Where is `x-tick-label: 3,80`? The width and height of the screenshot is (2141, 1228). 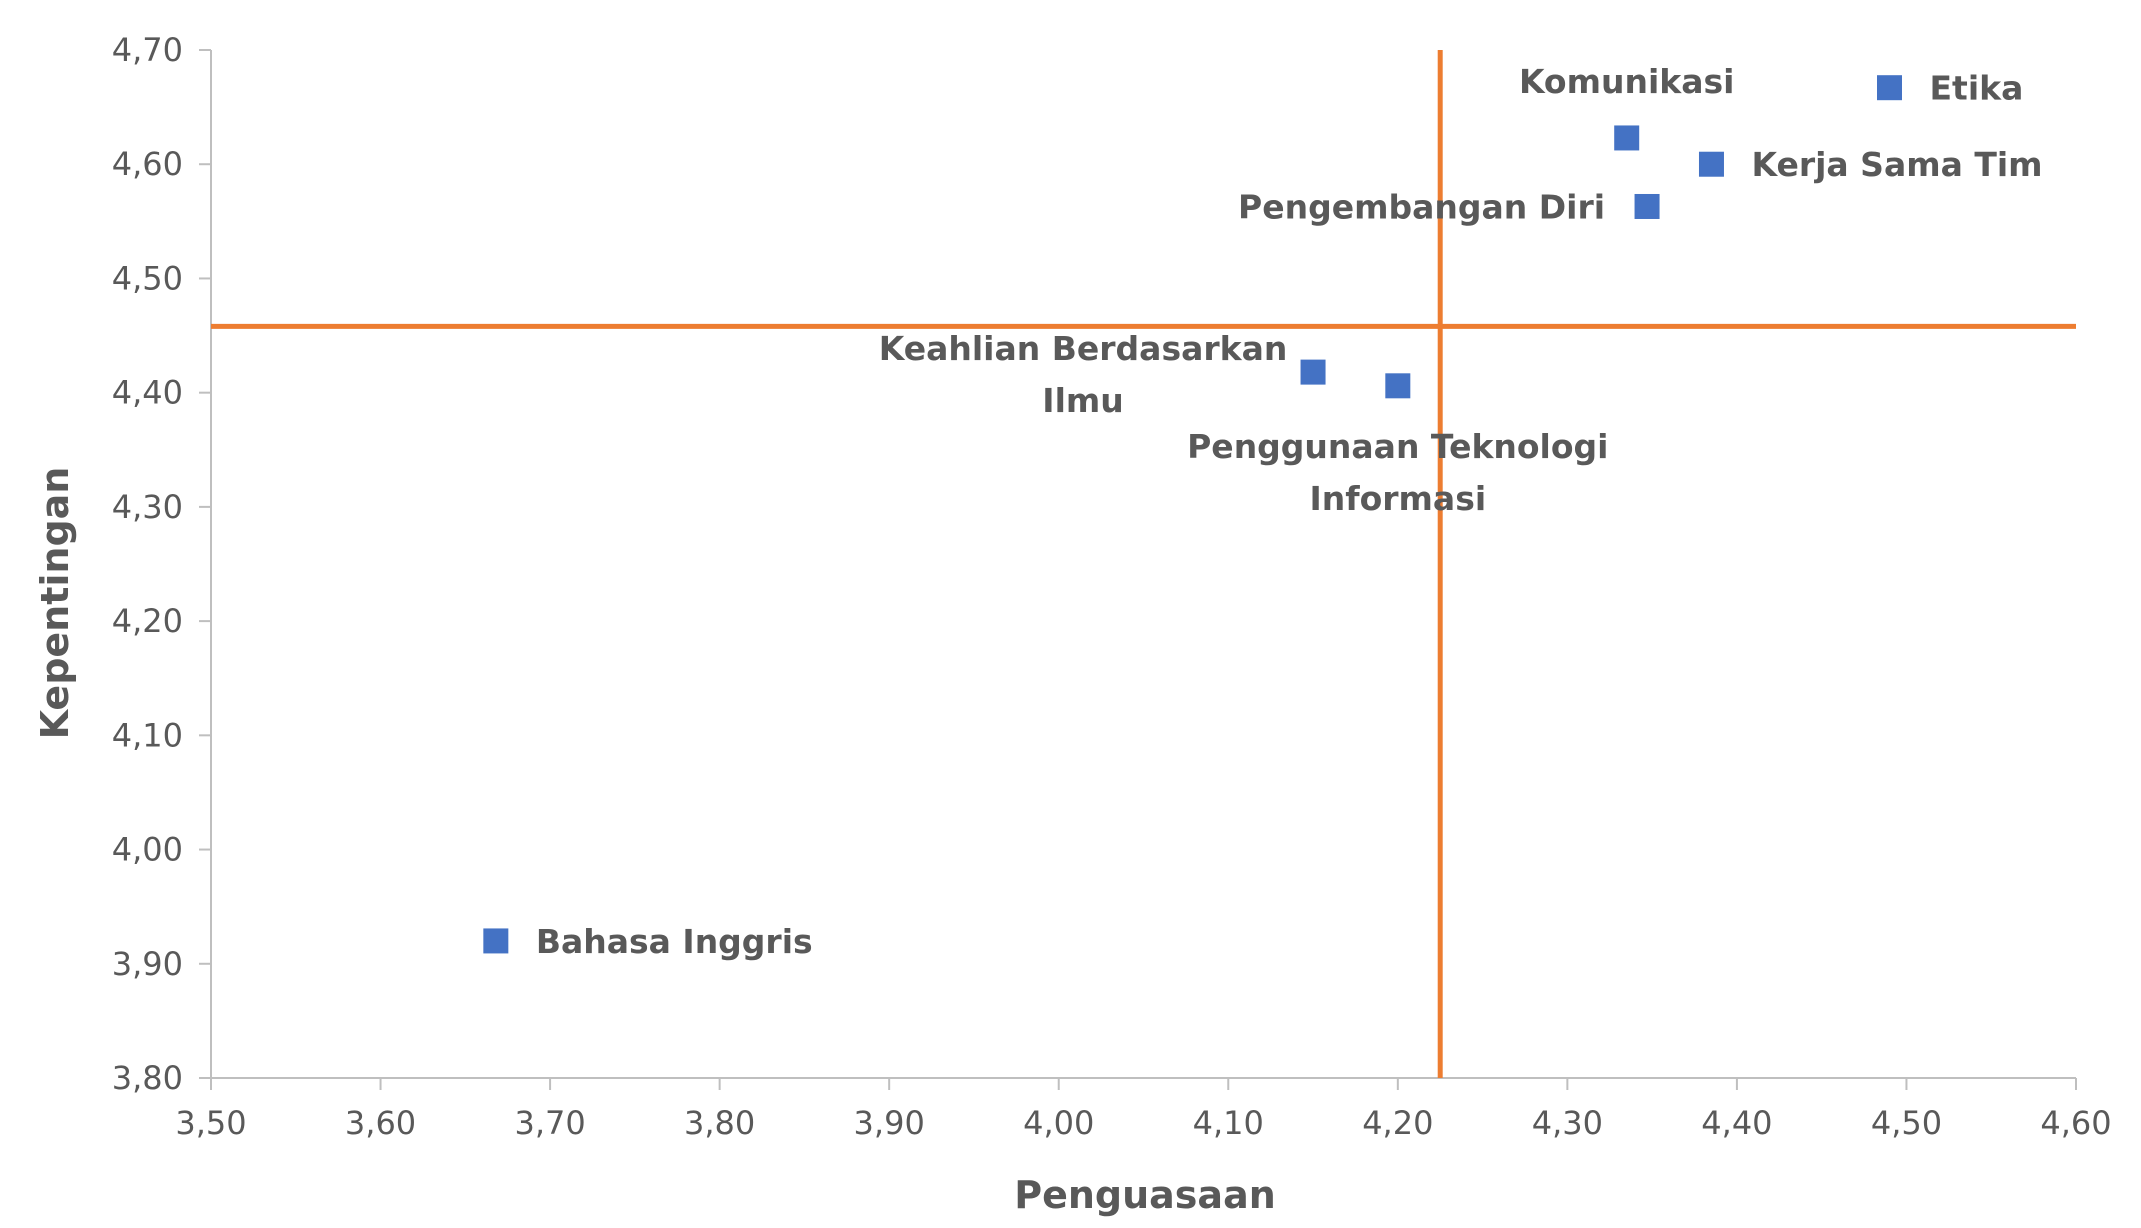 x-tick-label: 3,80 is located at coordinates (719, 1123).